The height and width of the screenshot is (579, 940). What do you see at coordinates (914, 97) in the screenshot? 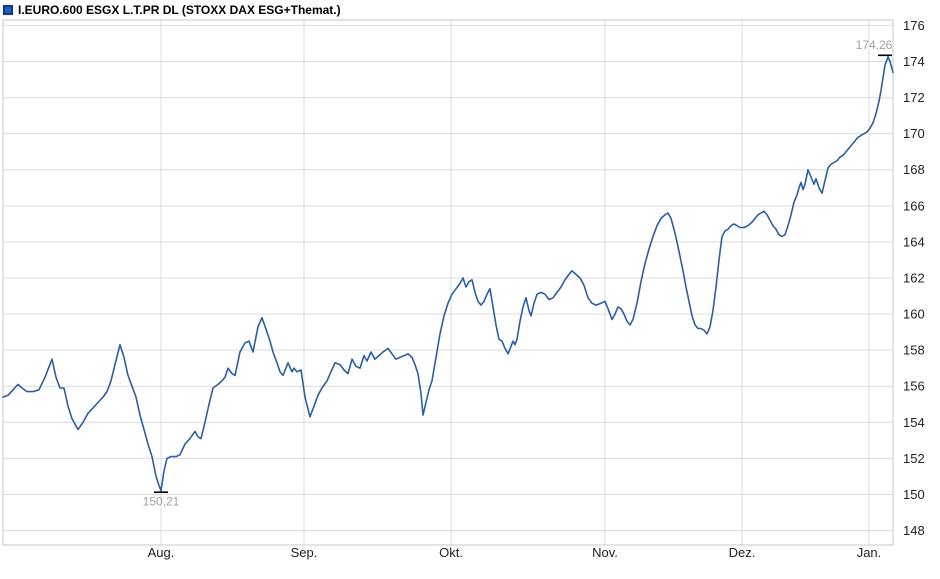
I see `y-axis-label: 172` at bounding box center [914, 97].